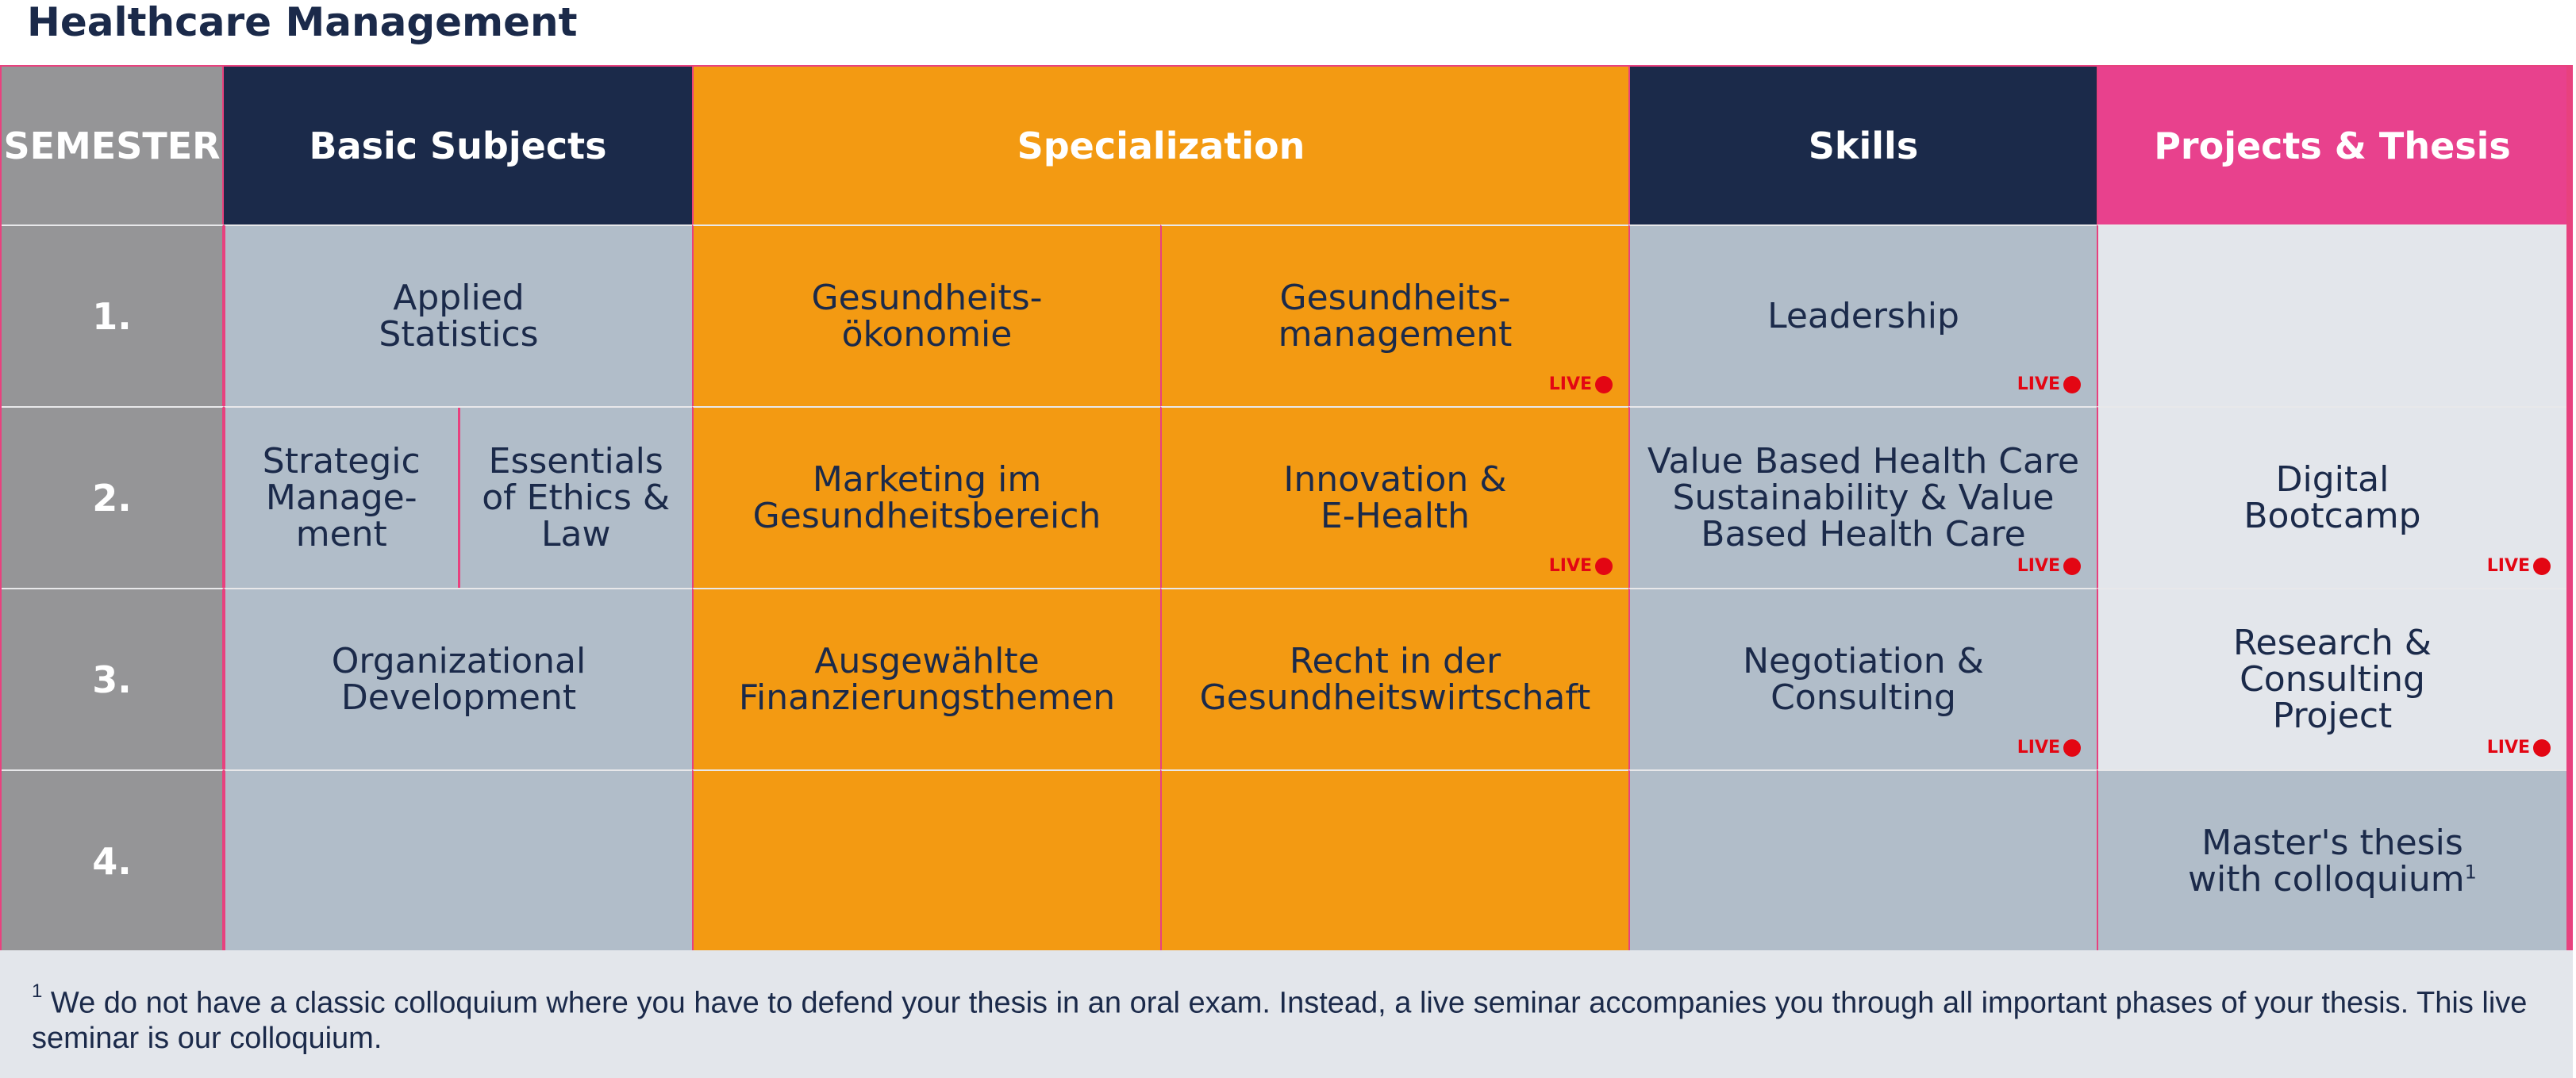 The width and height of the screenshot is (2576, 1078). What do you see at coordinates (1394, 860) in the screenshot?
I see `spec-empty-4b` at bounding box center [1394, 860].